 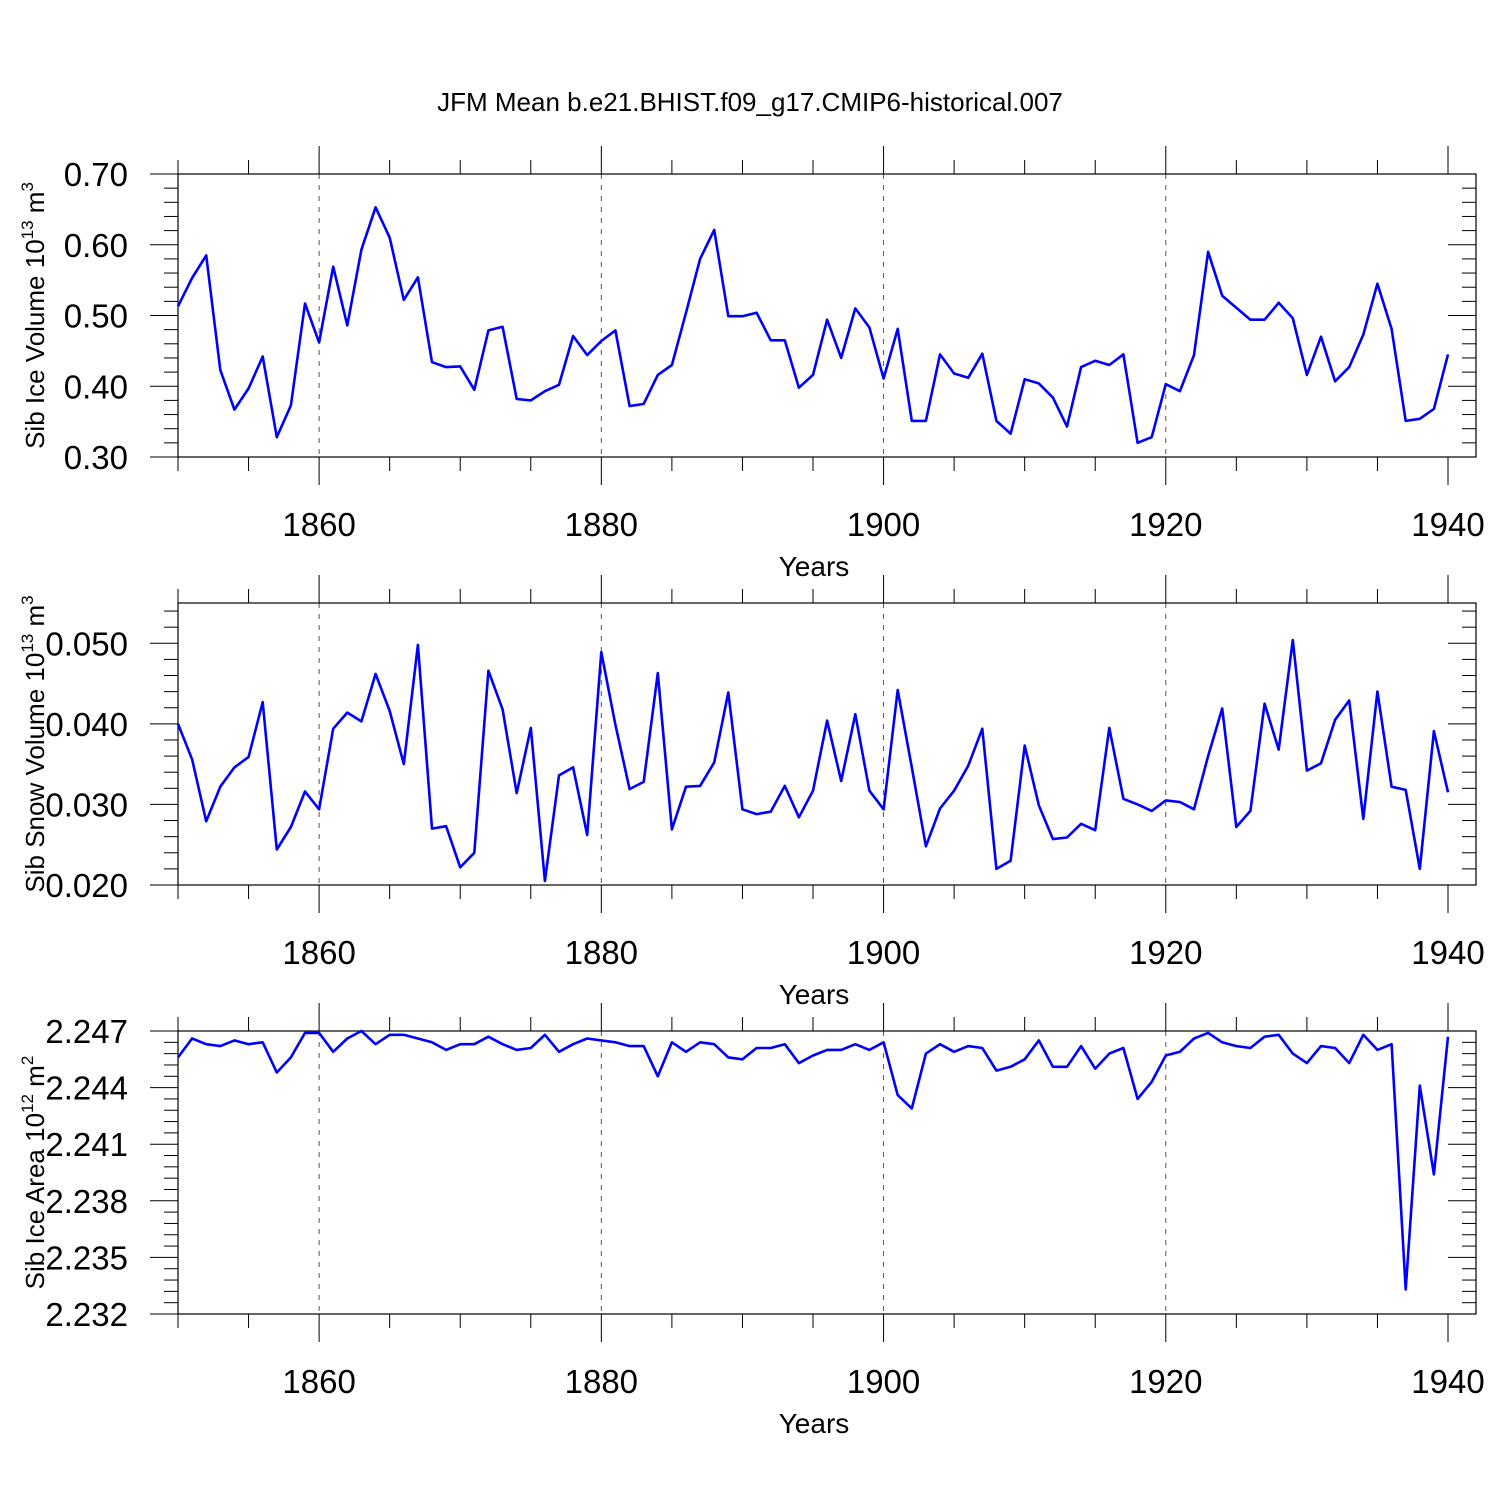 I want to click on y-tick-label: 2.247, so click(x=86, y=1031).